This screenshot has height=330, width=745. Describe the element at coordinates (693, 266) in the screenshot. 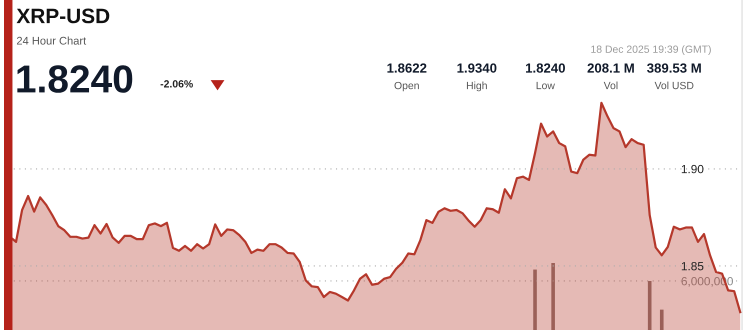

I see `y-tick-label: 1.85` at that location.